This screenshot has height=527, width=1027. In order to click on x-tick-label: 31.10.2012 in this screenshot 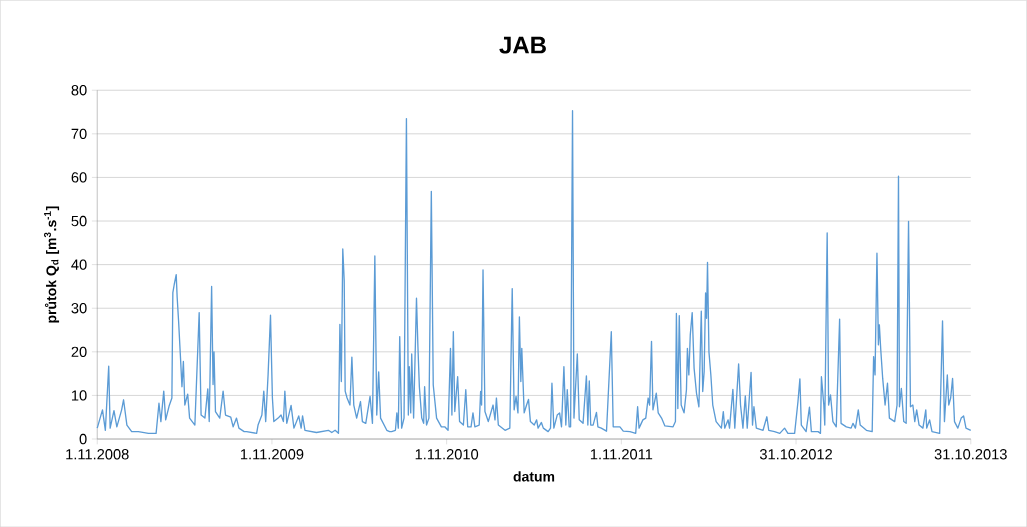, I will do `click(795, 454)`.